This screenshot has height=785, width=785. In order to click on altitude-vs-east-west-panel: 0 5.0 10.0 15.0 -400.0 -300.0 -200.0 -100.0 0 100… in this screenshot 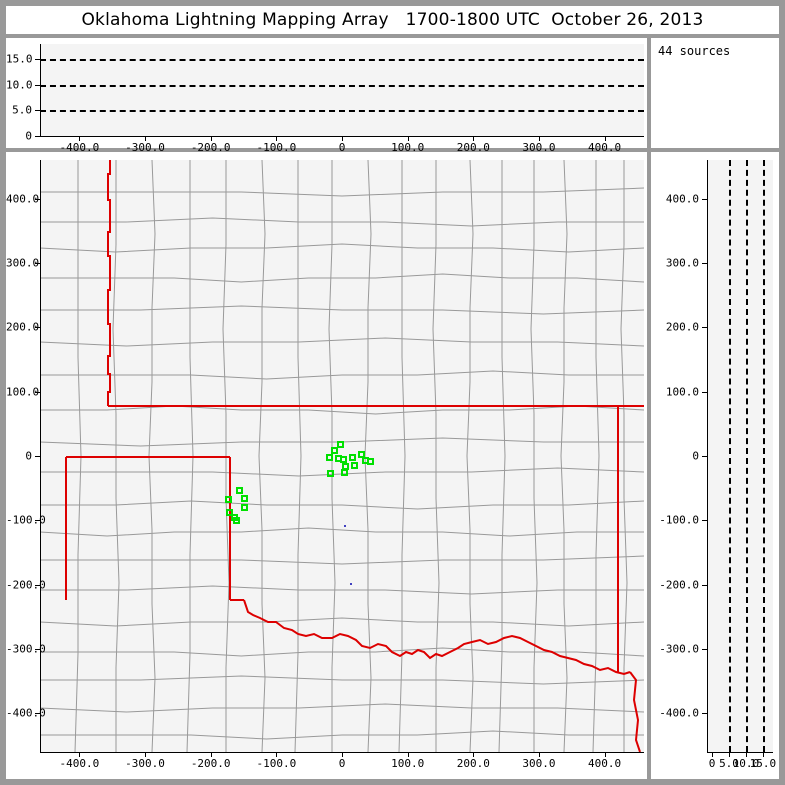, I will do `click(326, 96)`.